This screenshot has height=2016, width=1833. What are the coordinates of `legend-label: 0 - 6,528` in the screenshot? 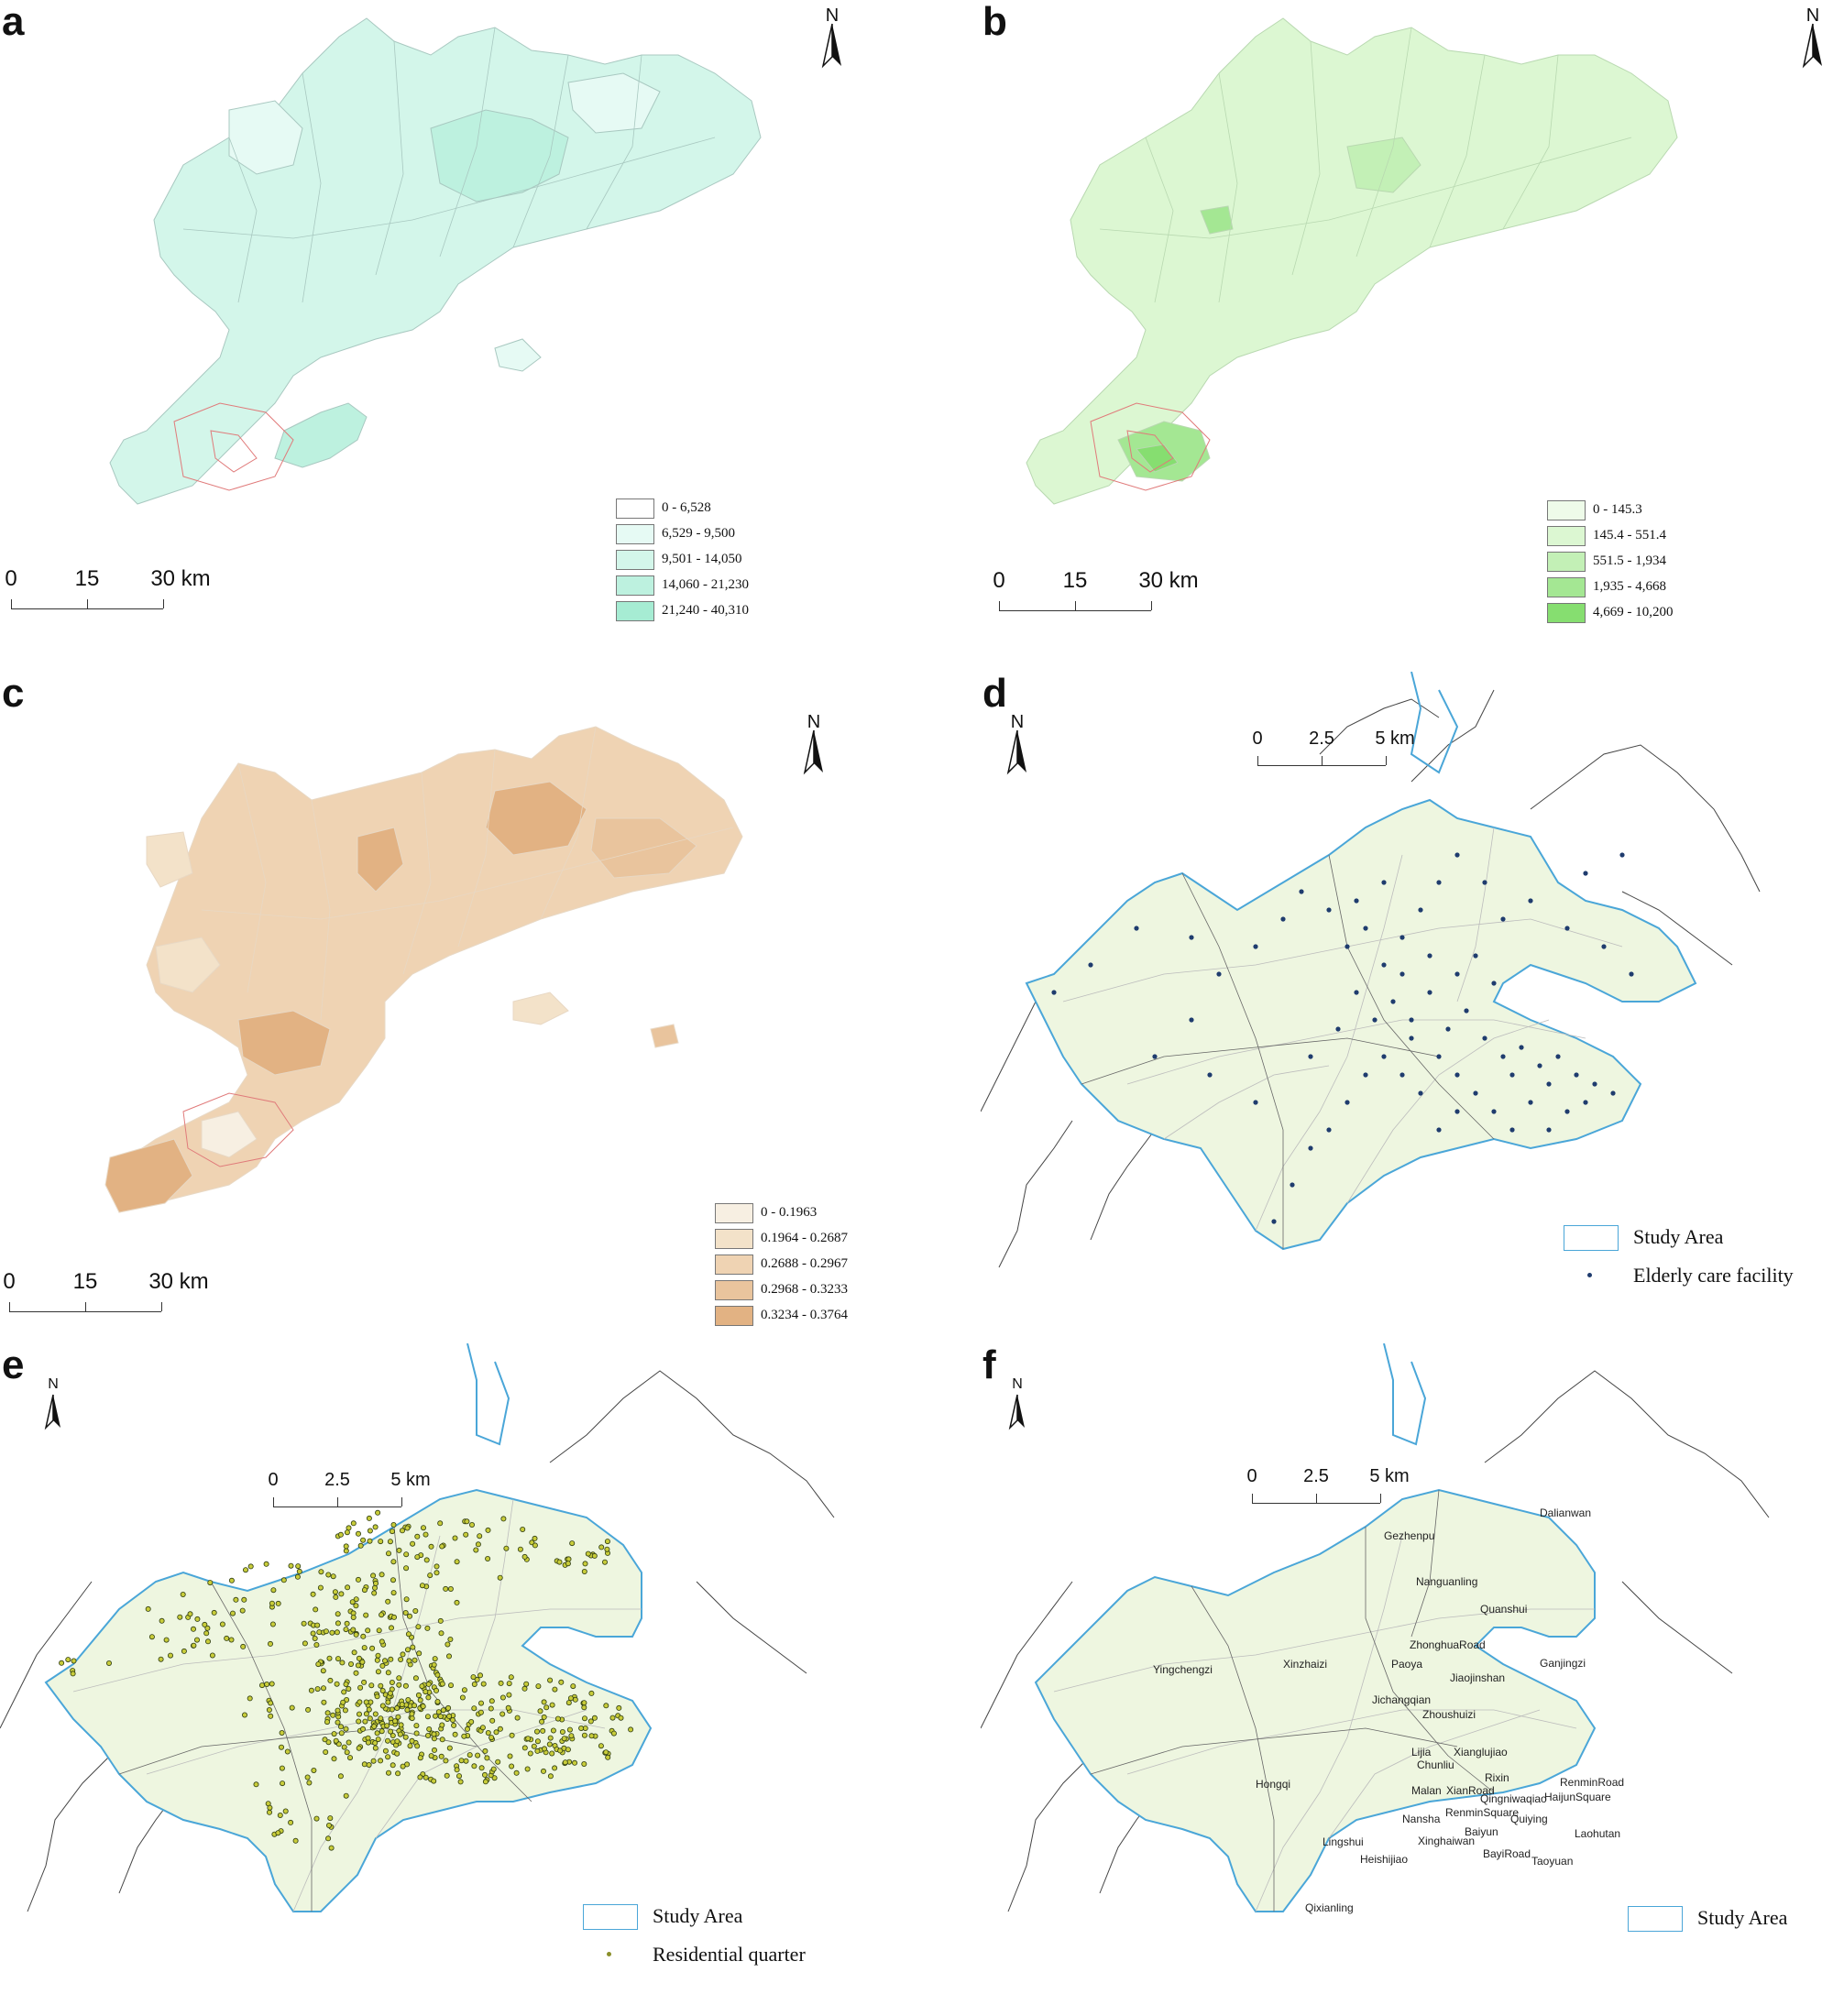 It's located at (686, 507).